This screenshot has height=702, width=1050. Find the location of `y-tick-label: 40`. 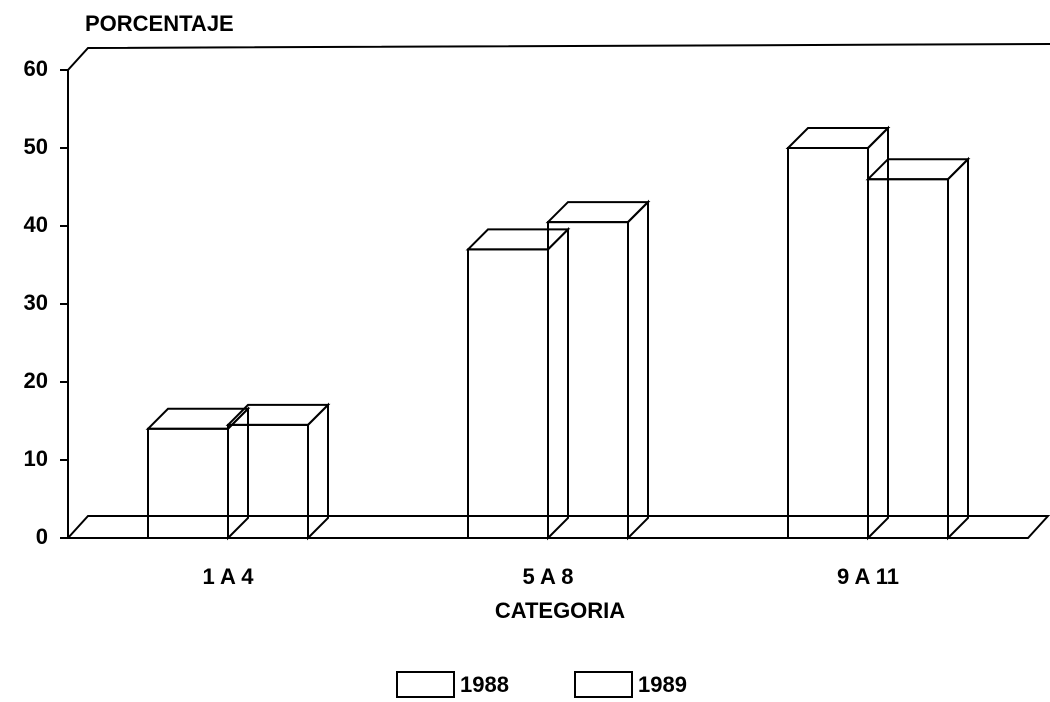

y-tick-label: 40 is located at coordinates (36, 224).